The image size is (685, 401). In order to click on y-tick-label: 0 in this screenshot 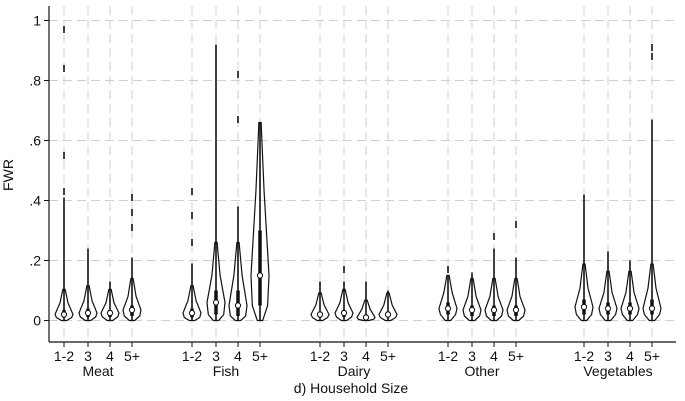, I will do `click(37, 321)`.